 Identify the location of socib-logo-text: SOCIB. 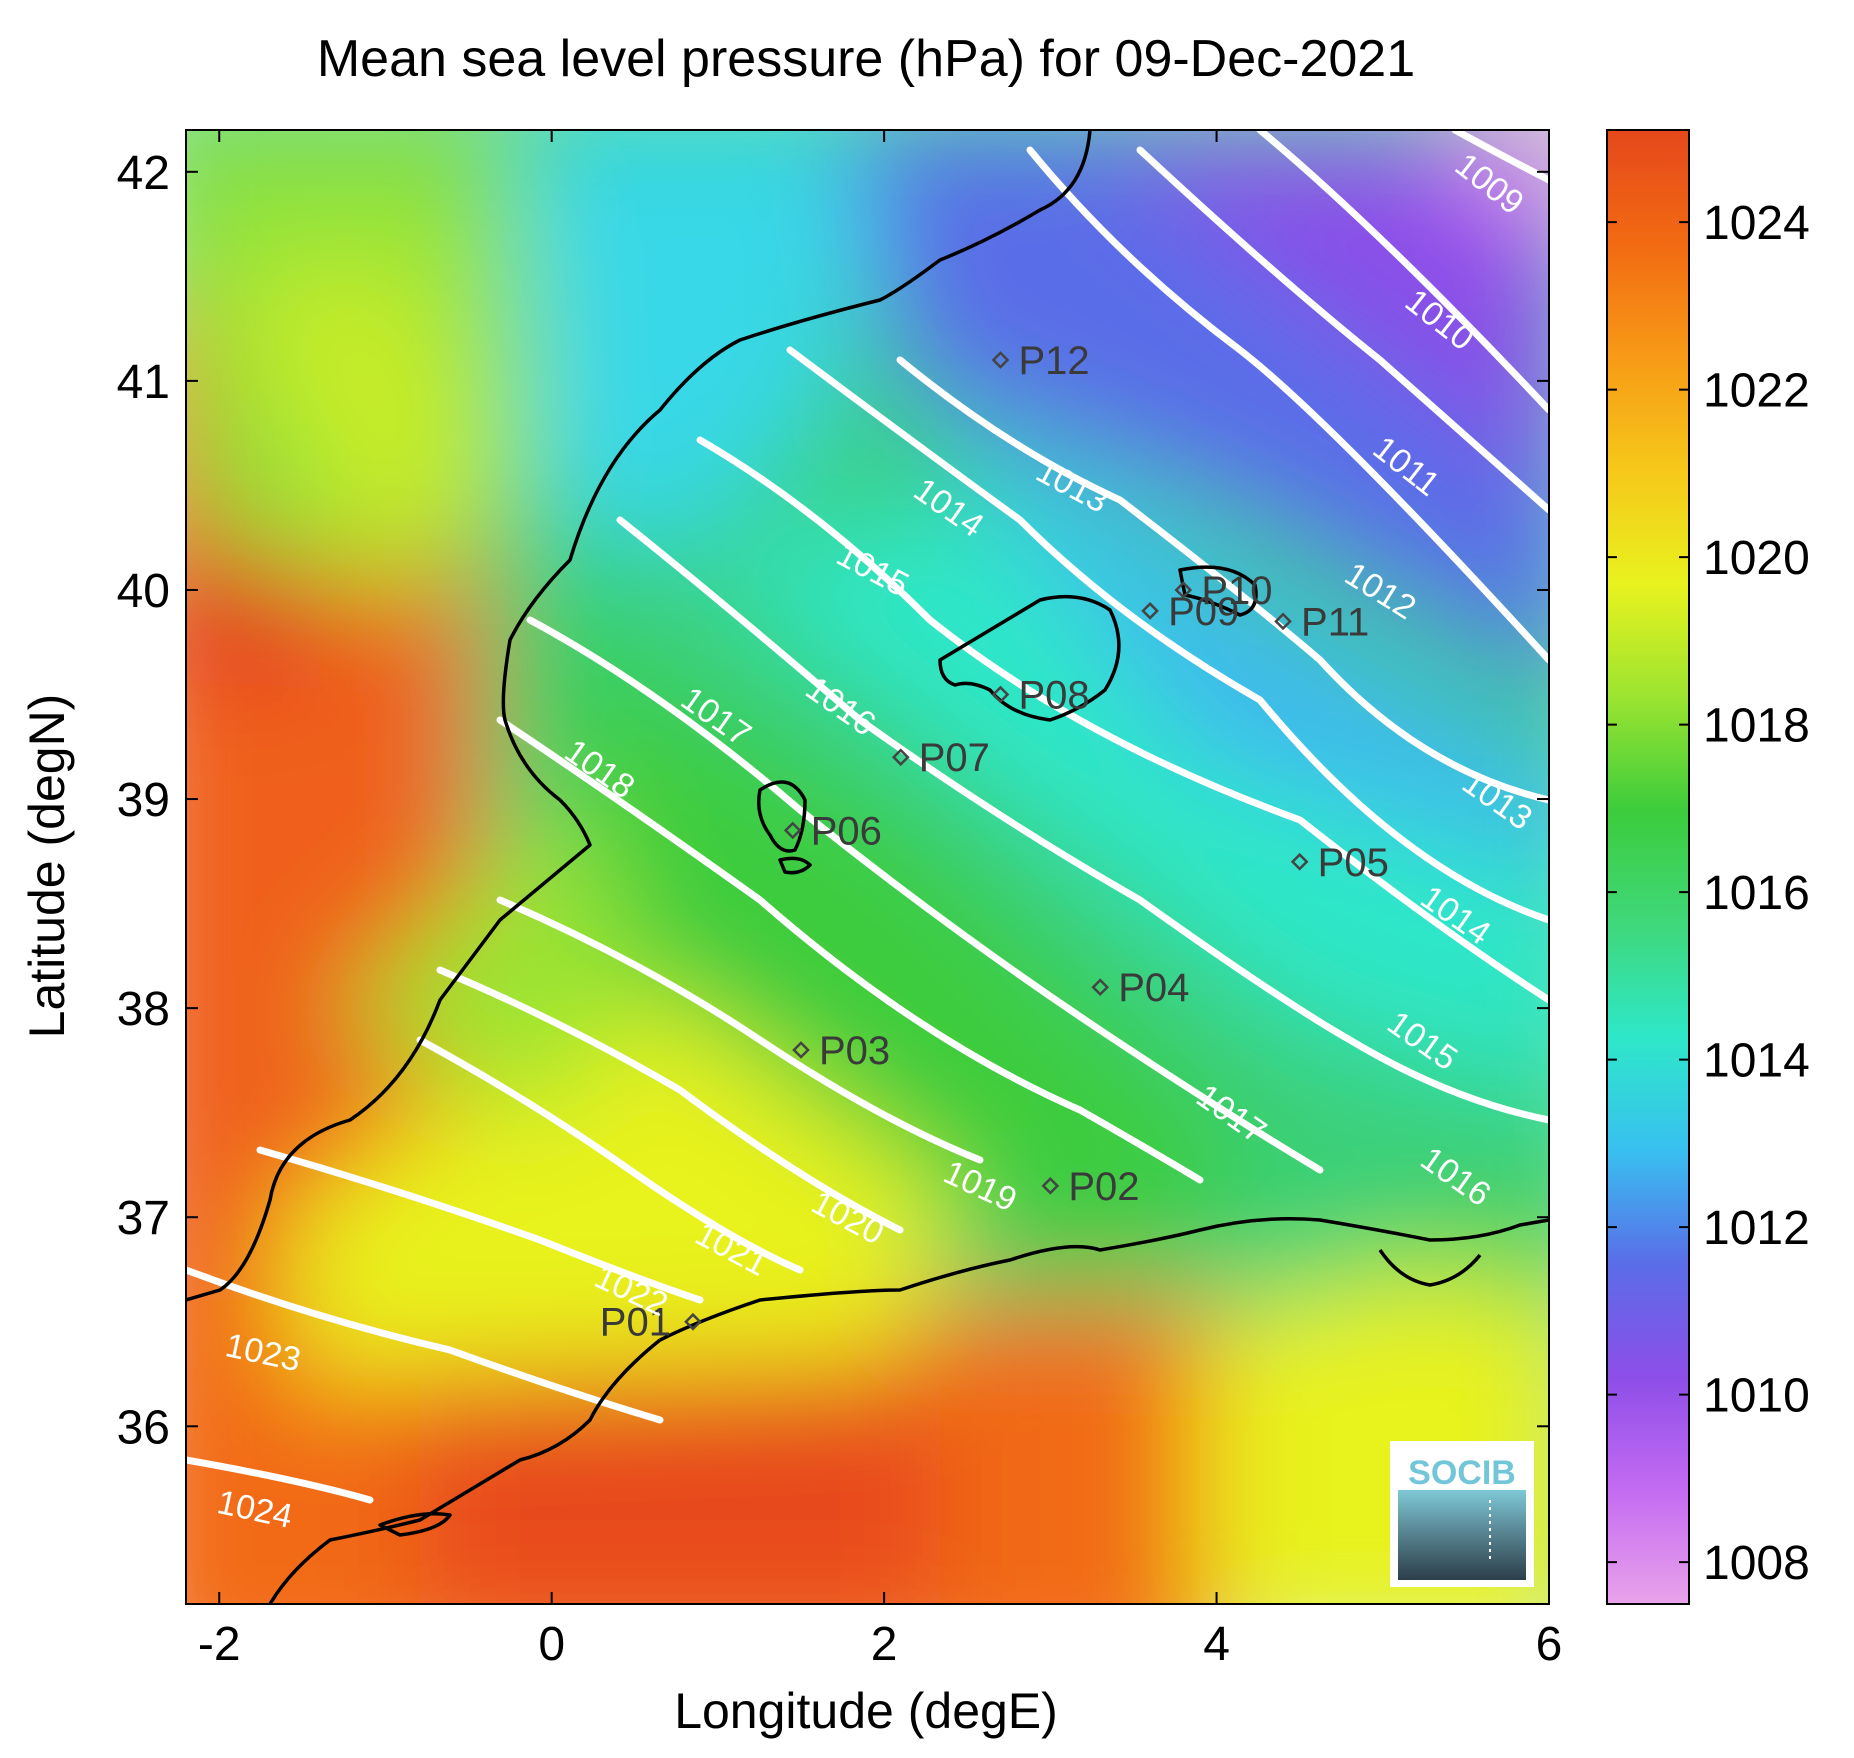
(1462, 1473).